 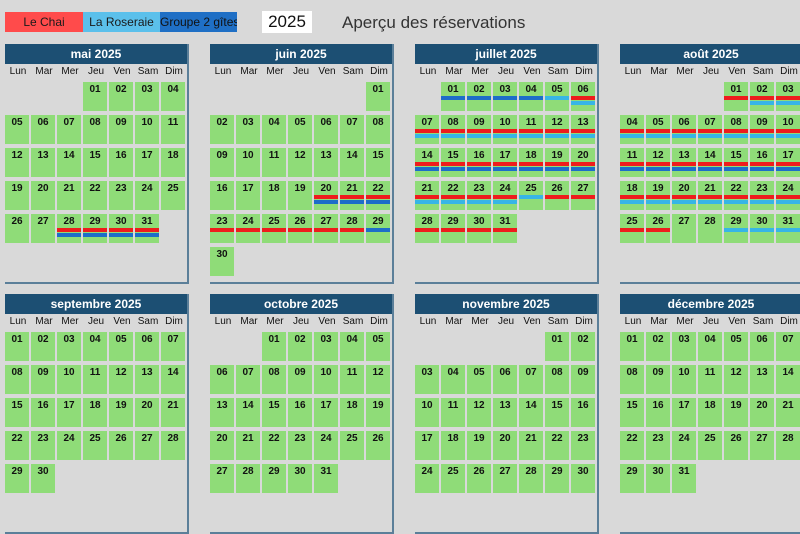 What do you see at coordinates (326, 412) in the screenshot?
I see `day-cell: 17` at bounding box center [326, 412].